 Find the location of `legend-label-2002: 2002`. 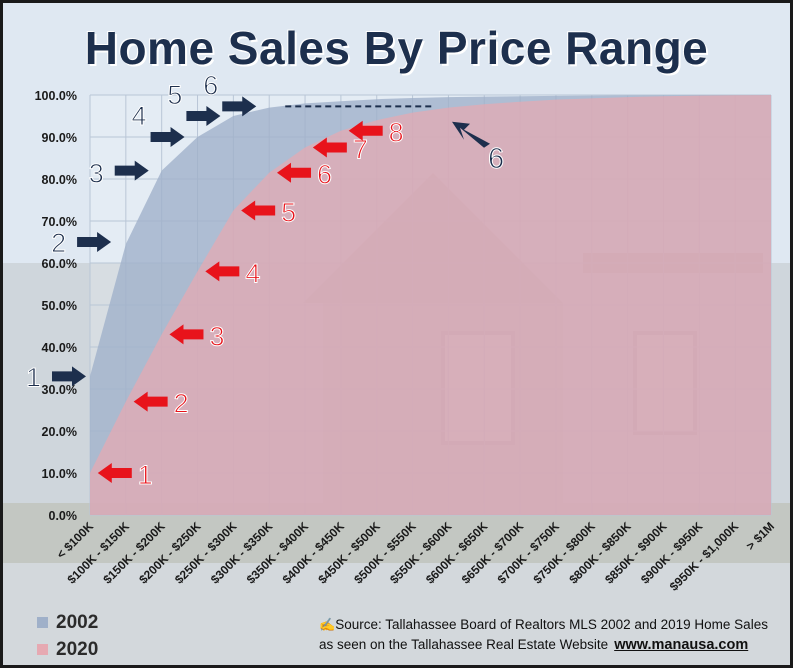

legend-label-2002: 2002 is located at coordinates (77, 622).